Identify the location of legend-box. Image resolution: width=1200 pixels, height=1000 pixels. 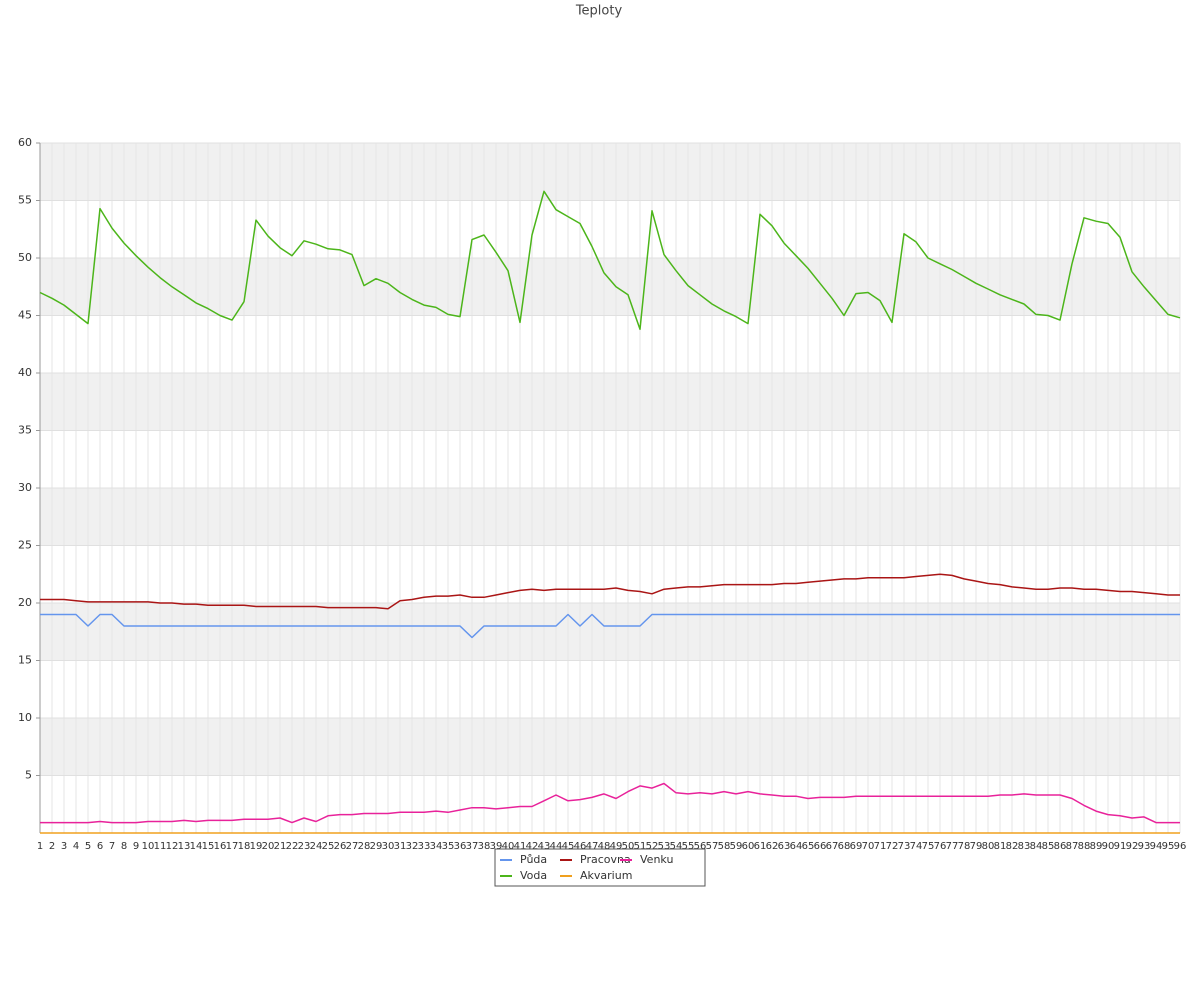
(600, 867).